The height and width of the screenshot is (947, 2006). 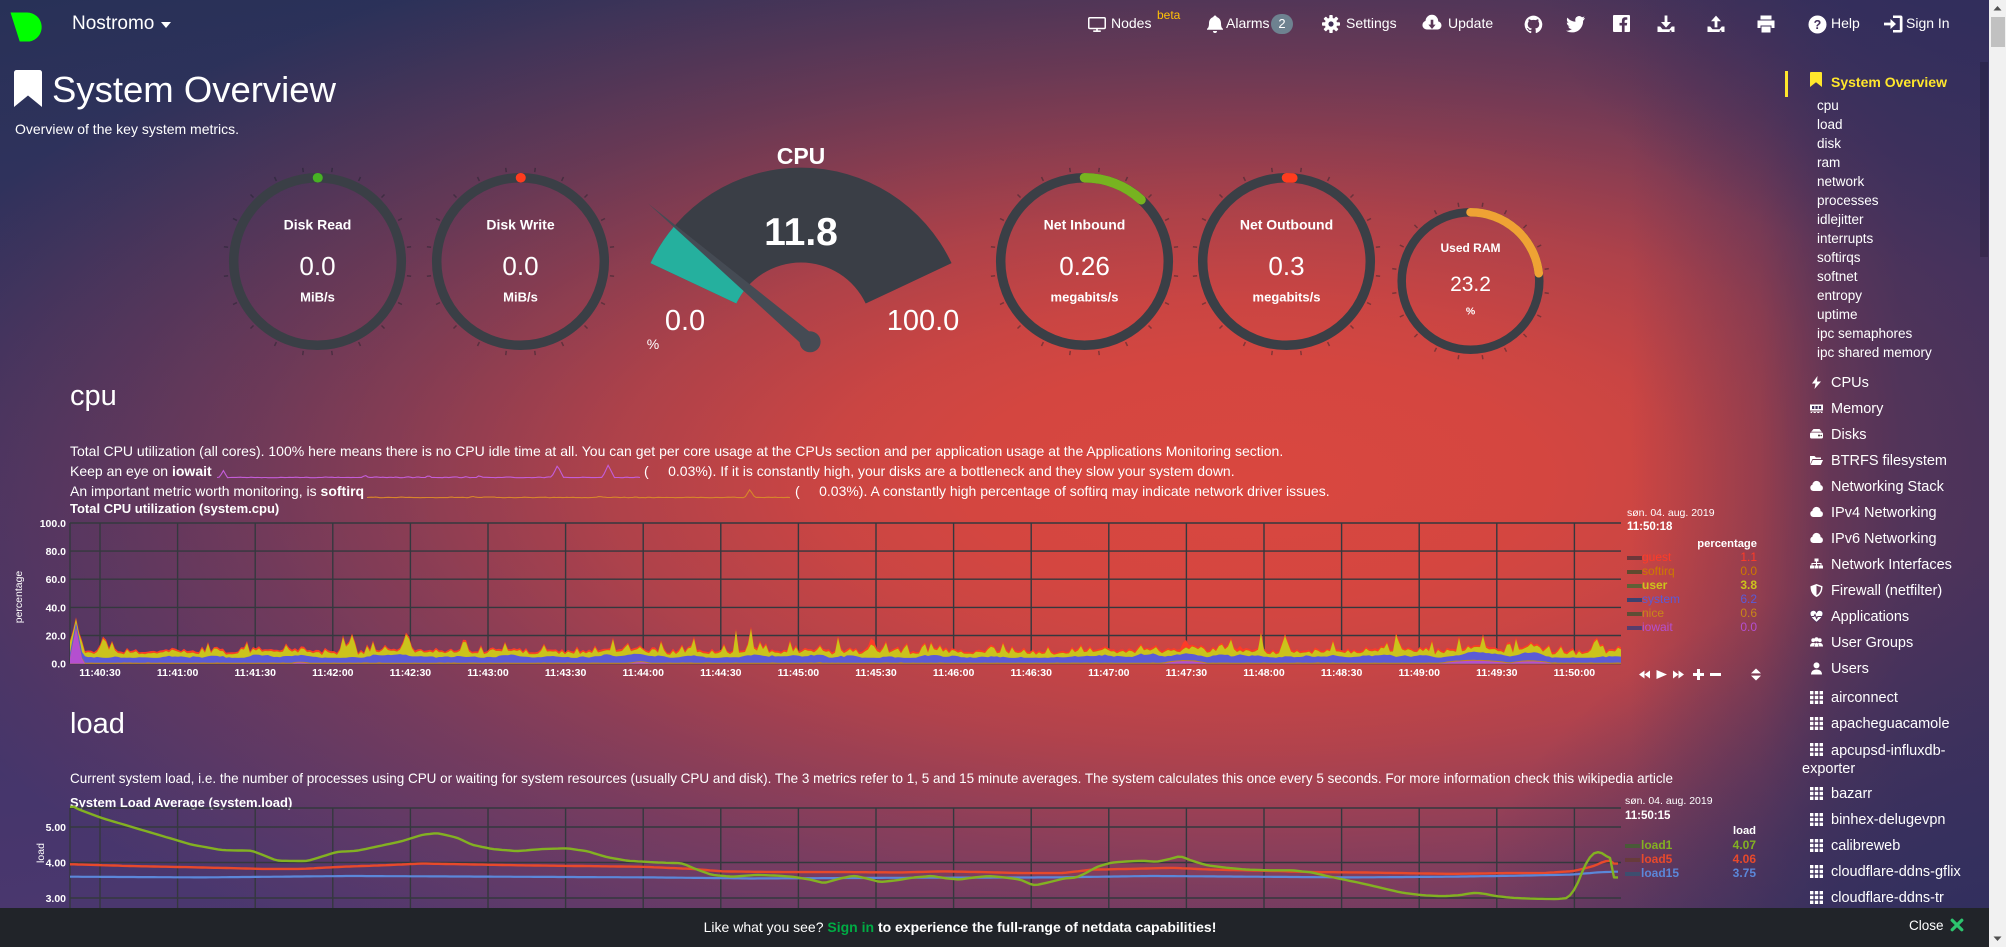 What do you see at coordinates (520, 225) in the screenshot?
I see `svg-text: Disk Write` at bounding box center [520, 225].